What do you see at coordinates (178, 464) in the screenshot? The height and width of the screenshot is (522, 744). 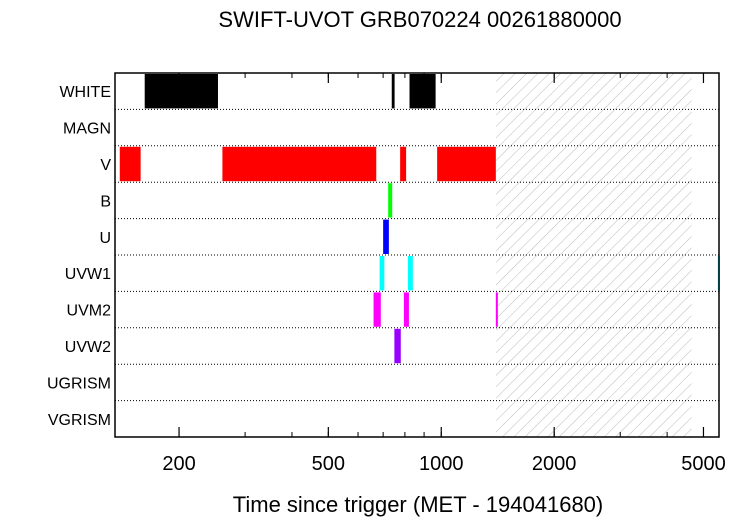 I see `x-tick-label: 200` at bounding box center [178, 464].